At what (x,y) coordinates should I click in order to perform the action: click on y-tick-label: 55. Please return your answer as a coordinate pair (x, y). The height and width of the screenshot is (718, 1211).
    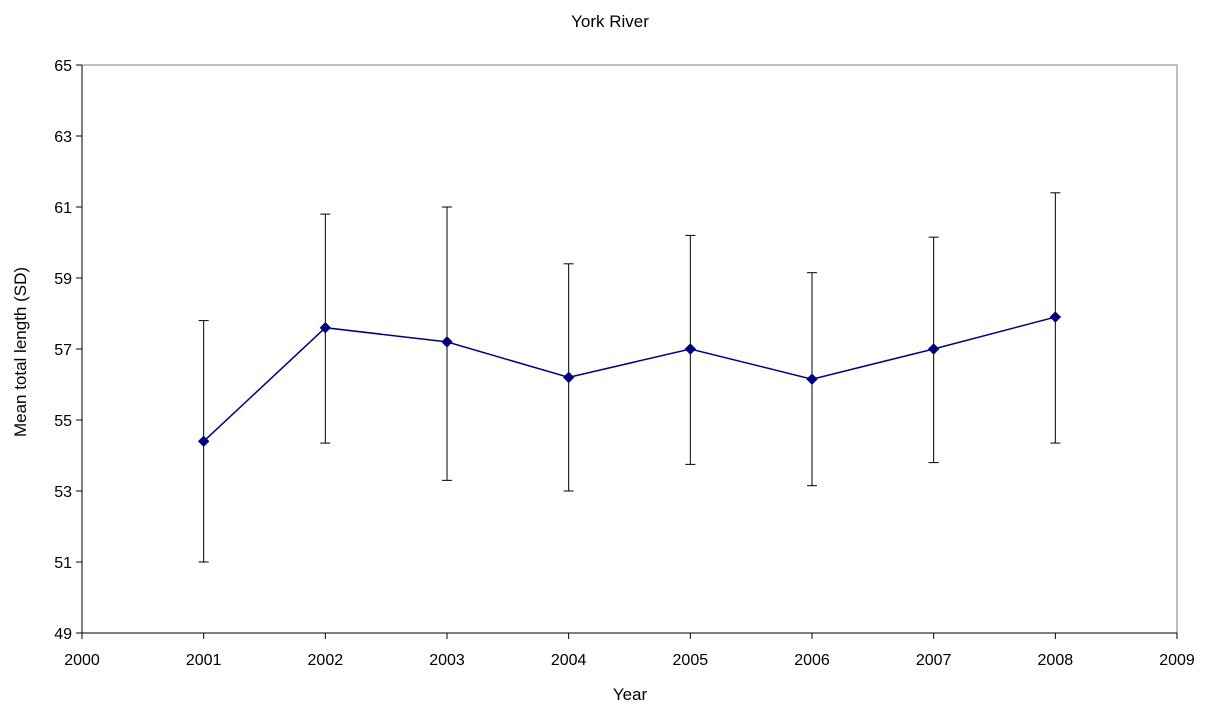
    Looking at the image, I should click on (63, 421).